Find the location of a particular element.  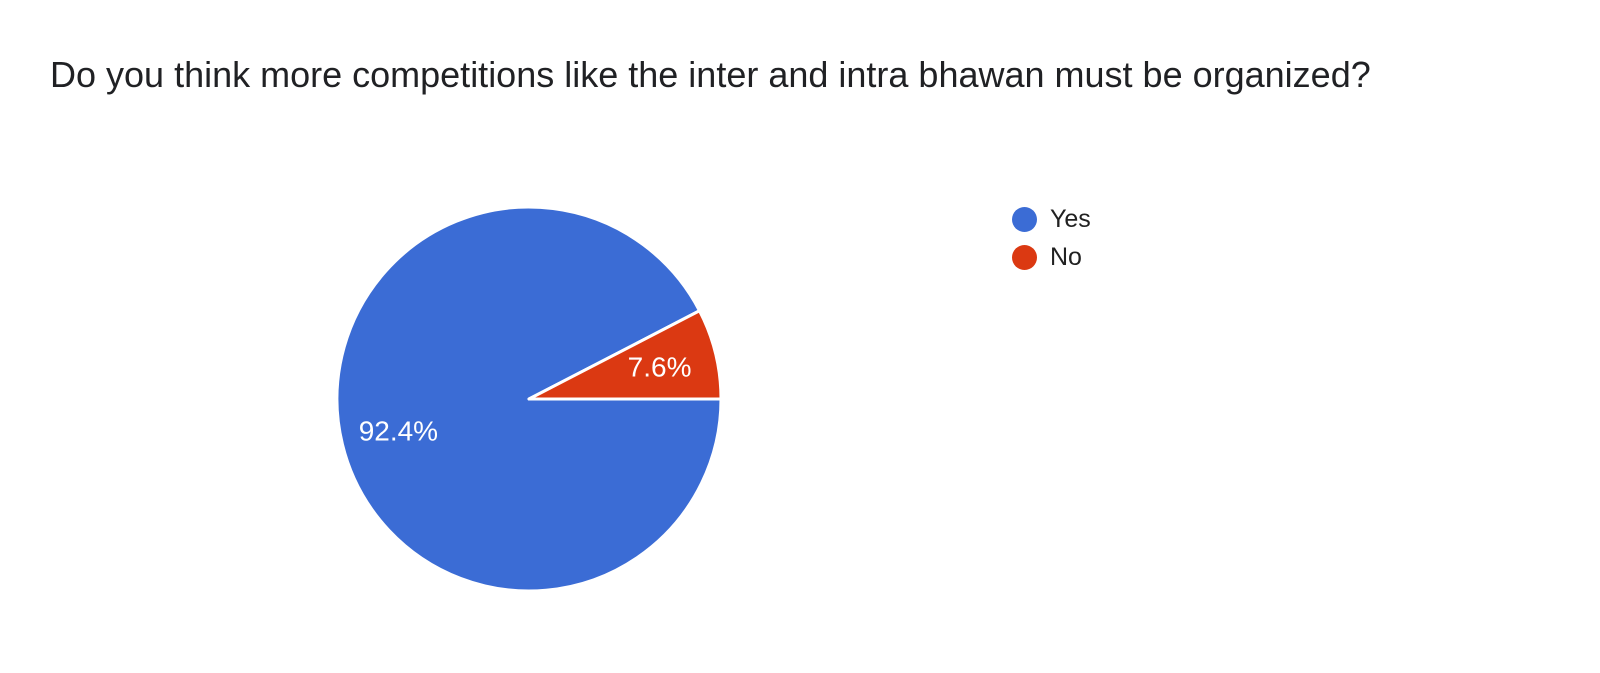

legend-item-no: No is located at coordinates (1051, 257).